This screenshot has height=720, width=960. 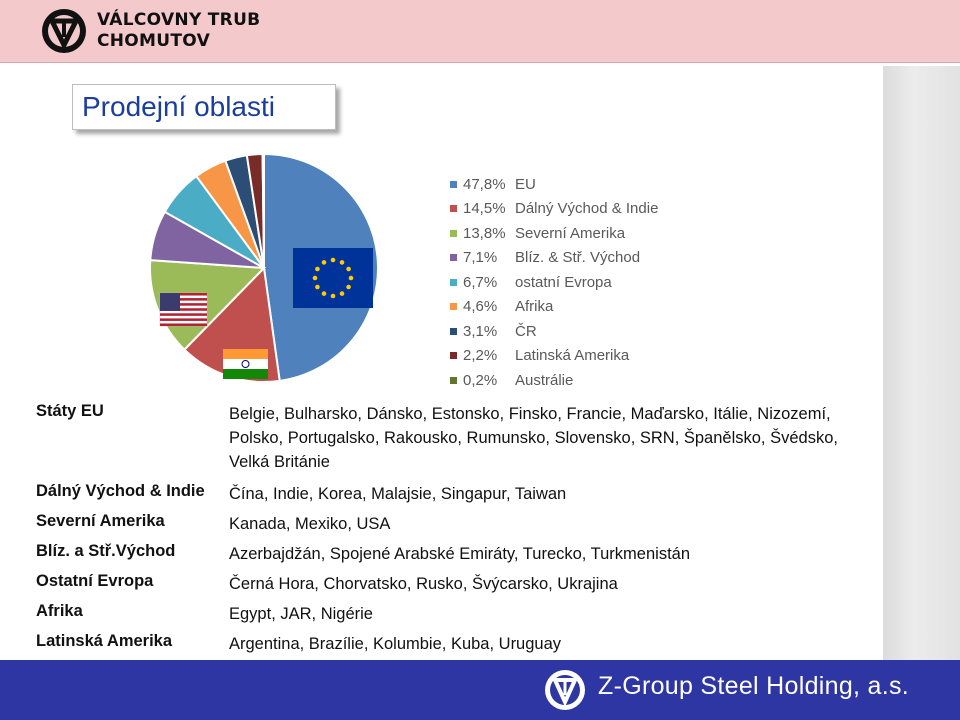 I want to click on legend-label: Severní Amerika, so click(x=570, y=233).